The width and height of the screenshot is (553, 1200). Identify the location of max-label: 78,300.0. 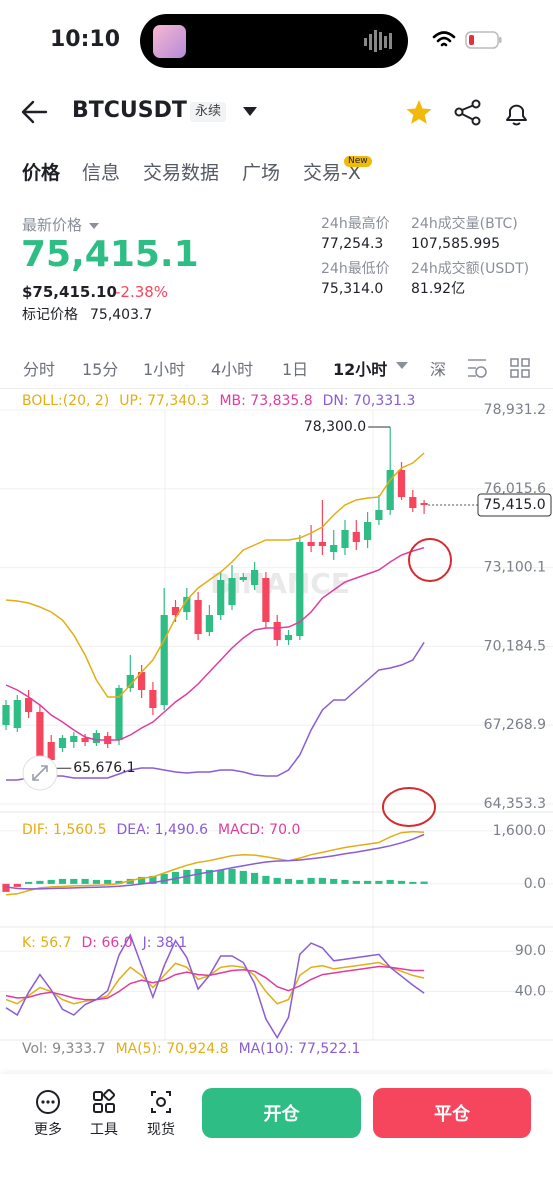
(335, 427).